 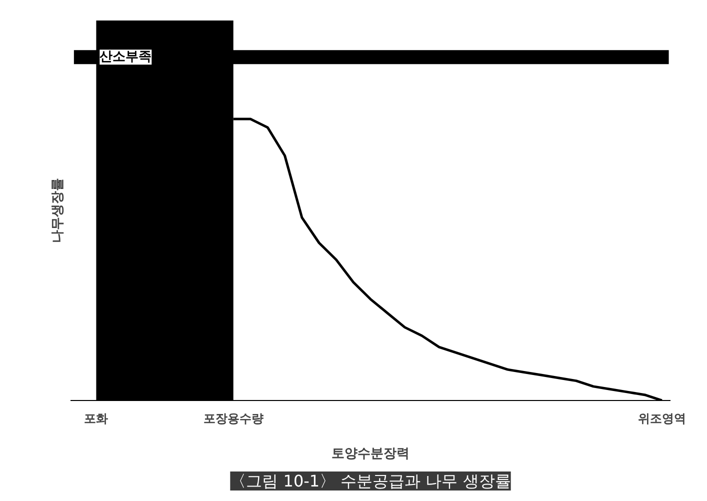 I want to click on x-tick-label: 포장용수량, so click(x=233, y=419).